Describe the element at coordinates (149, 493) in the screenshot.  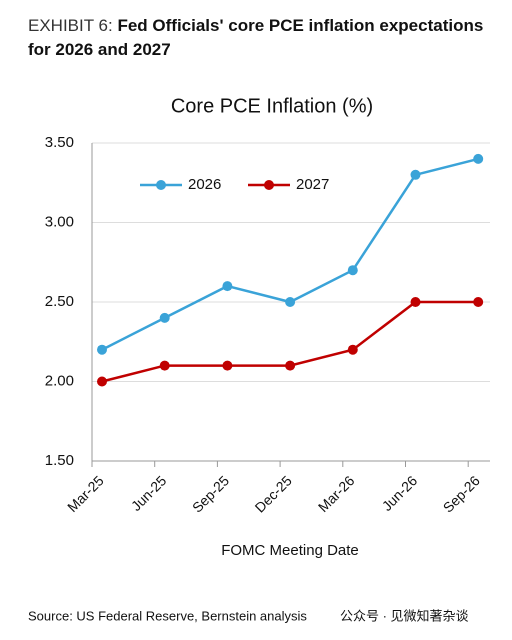
I see `x-tick-label: Jun-25` at that location.